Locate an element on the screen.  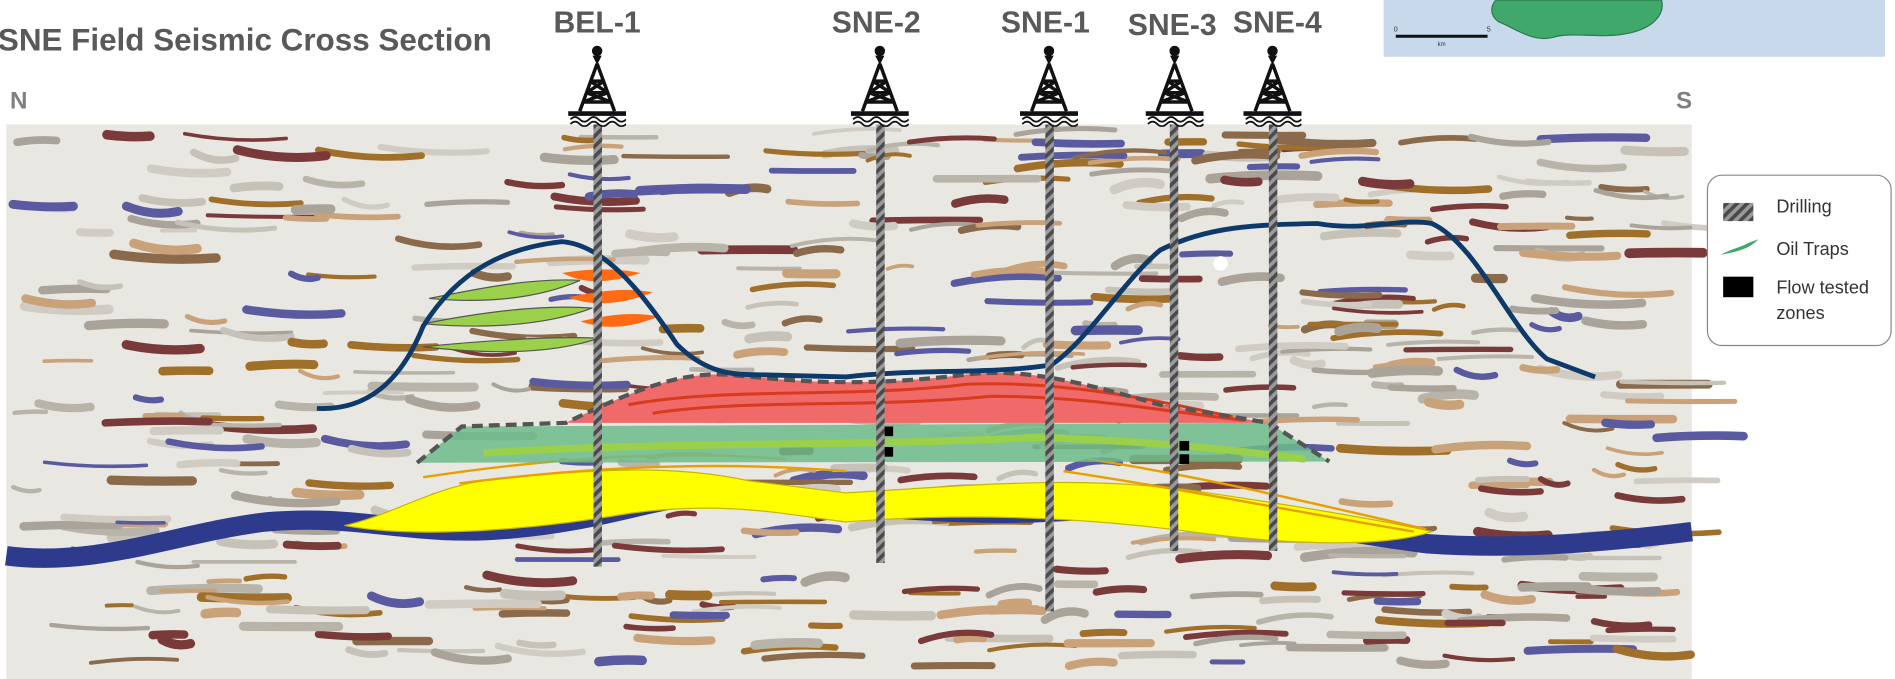
well-label: SNE-4 is located at coordinates (1277, 23).